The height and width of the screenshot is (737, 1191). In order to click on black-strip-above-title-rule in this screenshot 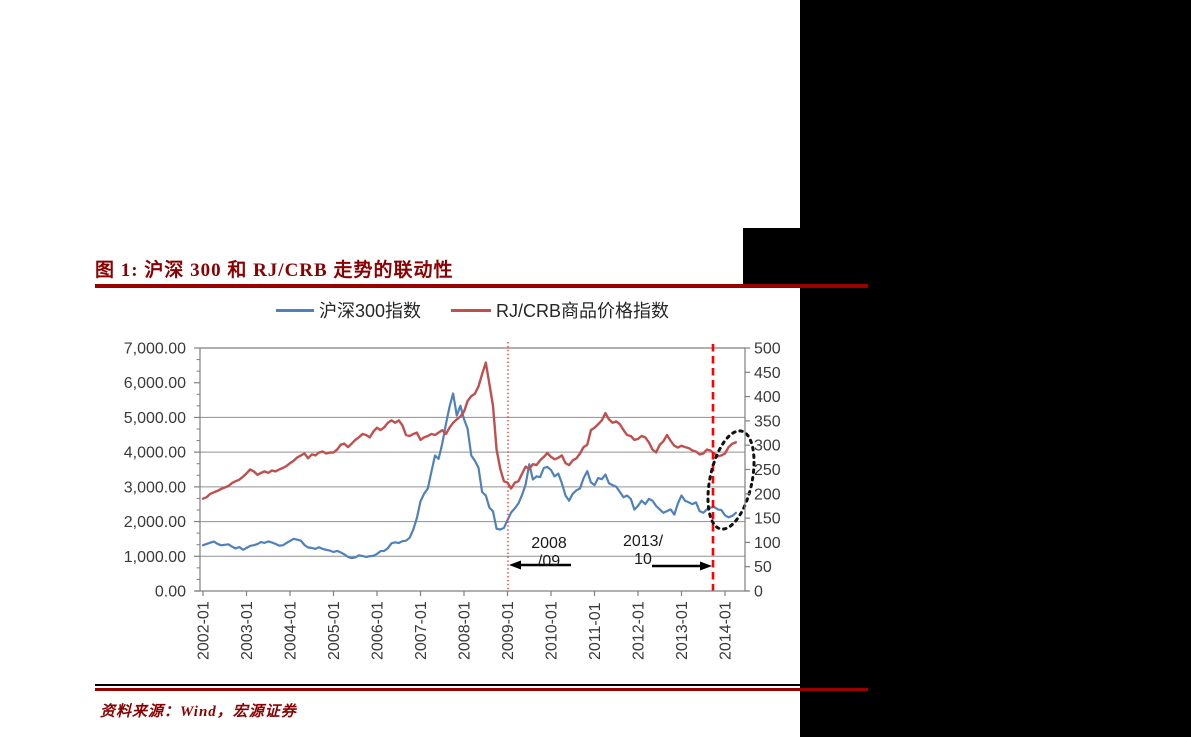, I will do `click(773, 258)`.